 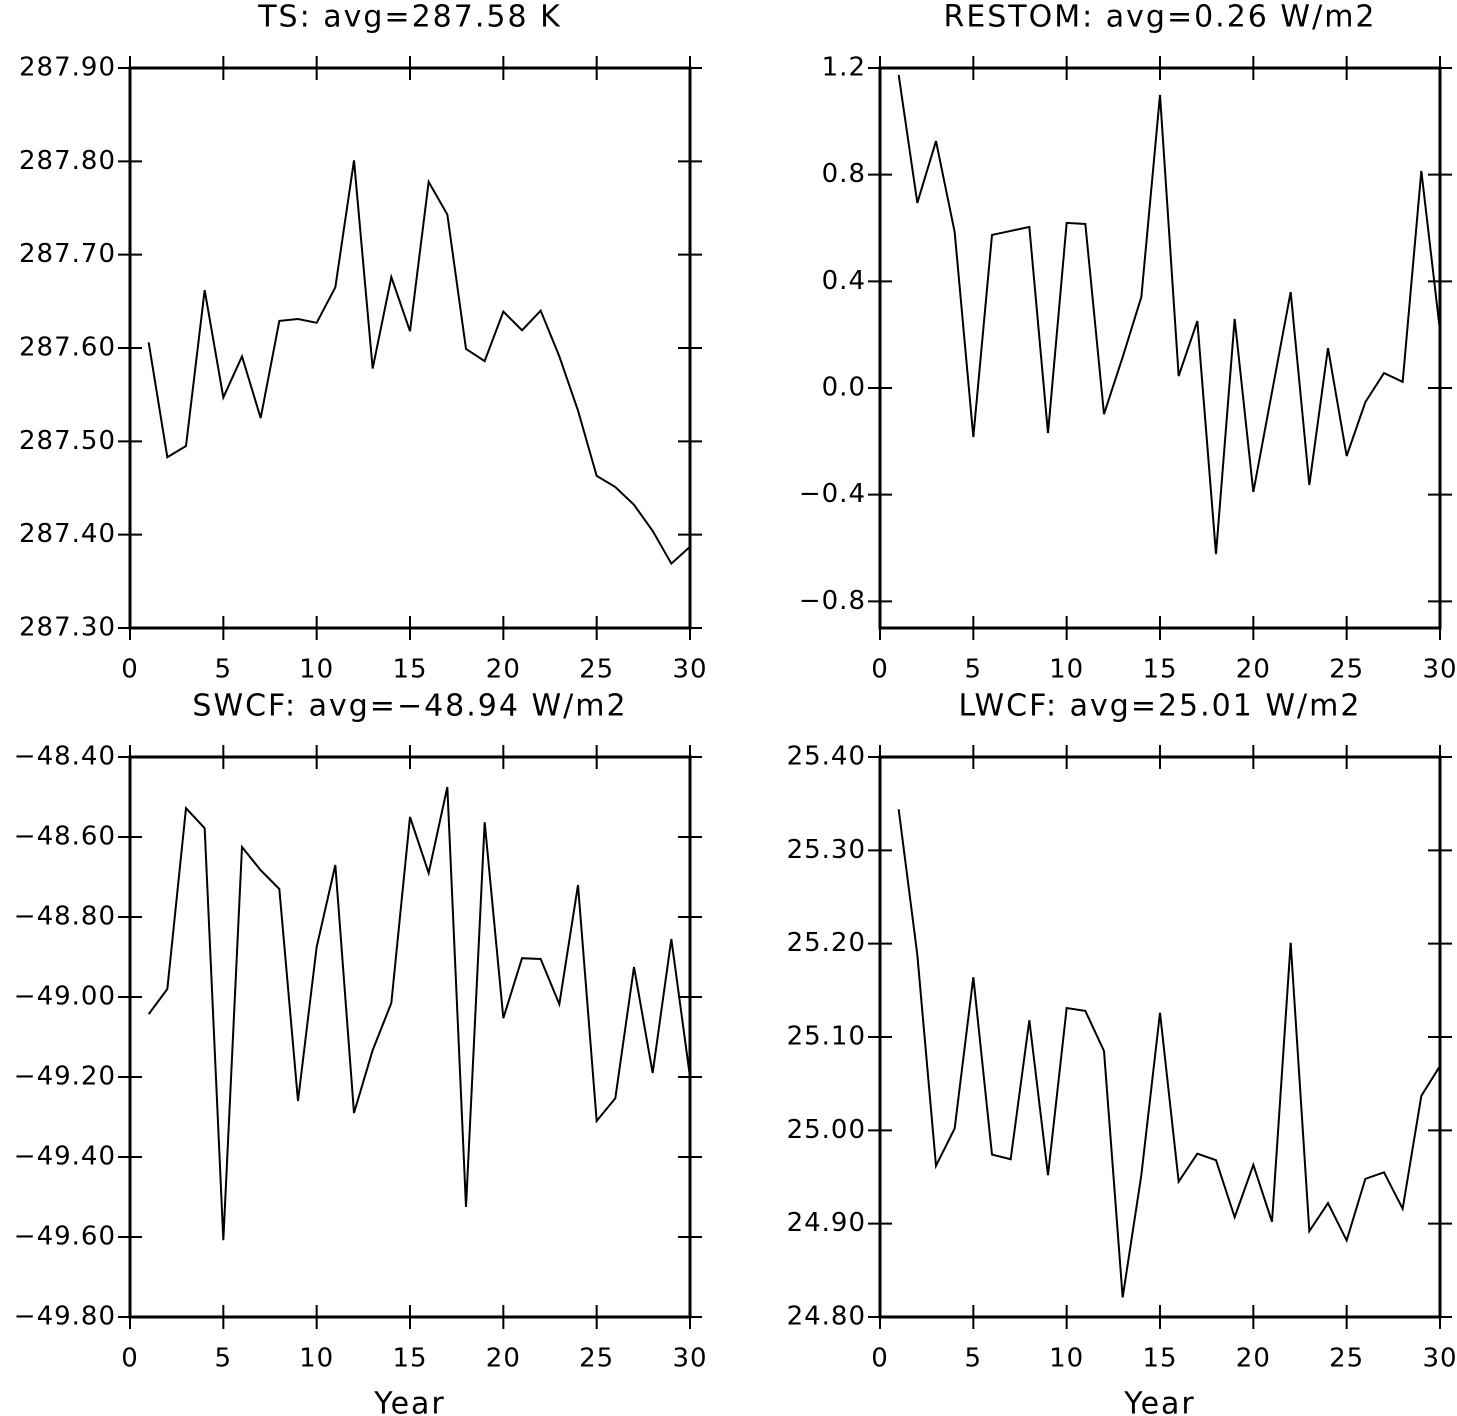 I want to click on y-tick-label: 24.90, so click(x=826, y=1223).